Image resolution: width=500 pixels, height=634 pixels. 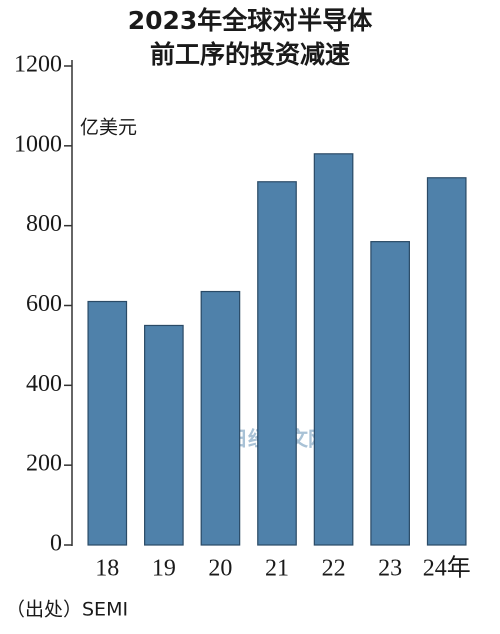 I want to click on x-tick-label: 20, so click(x=220, y=569).